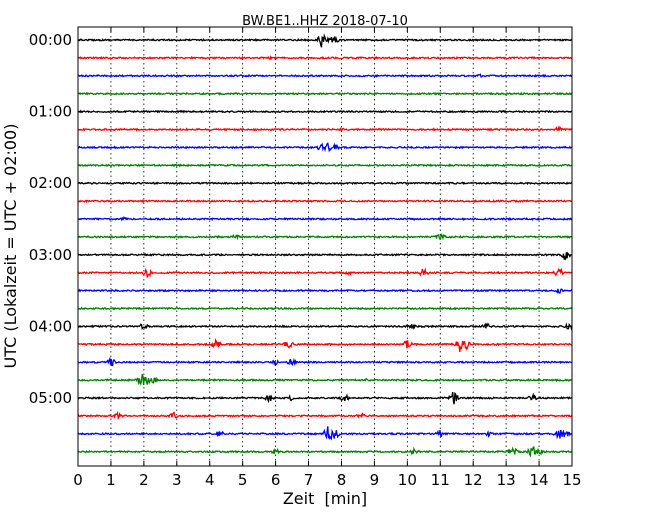  What do you see at coordinates (144, 480) in the screenshot?
I see `x-tick-label: 2` at bounding box center [144, 480].